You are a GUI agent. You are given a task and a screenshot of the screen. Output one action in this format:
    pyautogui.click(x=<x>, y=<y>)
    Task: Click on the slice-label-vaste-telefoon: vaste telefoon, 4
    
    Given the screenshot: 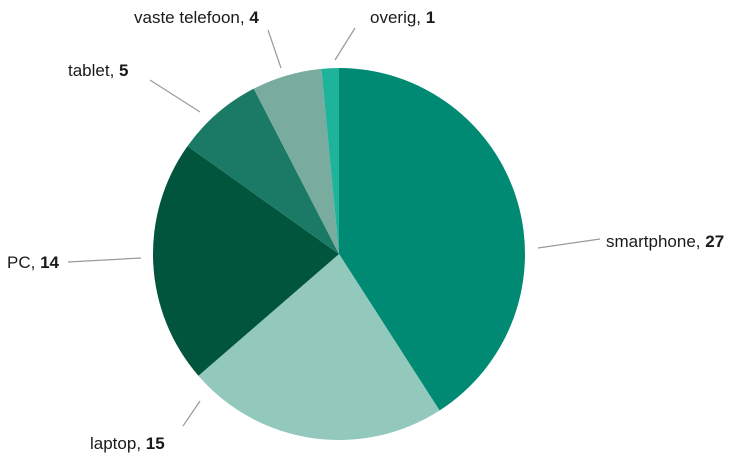 What is the action you would take?
    pyautogui.click(x=196, y=17)
    